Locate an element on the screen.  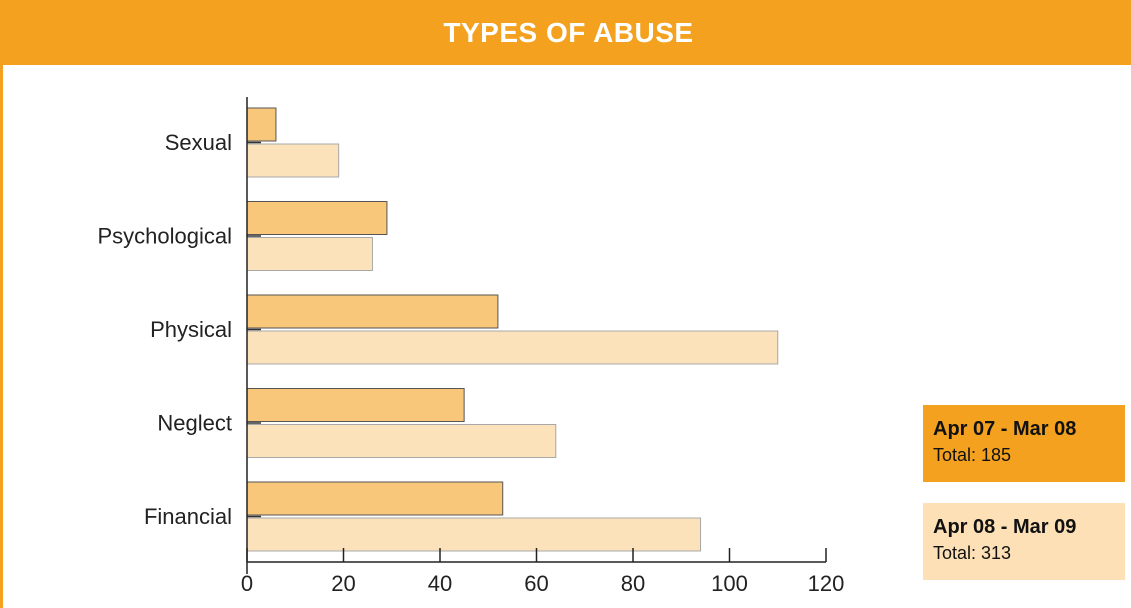
category-label: Physical is located at coordinates (191, 329).